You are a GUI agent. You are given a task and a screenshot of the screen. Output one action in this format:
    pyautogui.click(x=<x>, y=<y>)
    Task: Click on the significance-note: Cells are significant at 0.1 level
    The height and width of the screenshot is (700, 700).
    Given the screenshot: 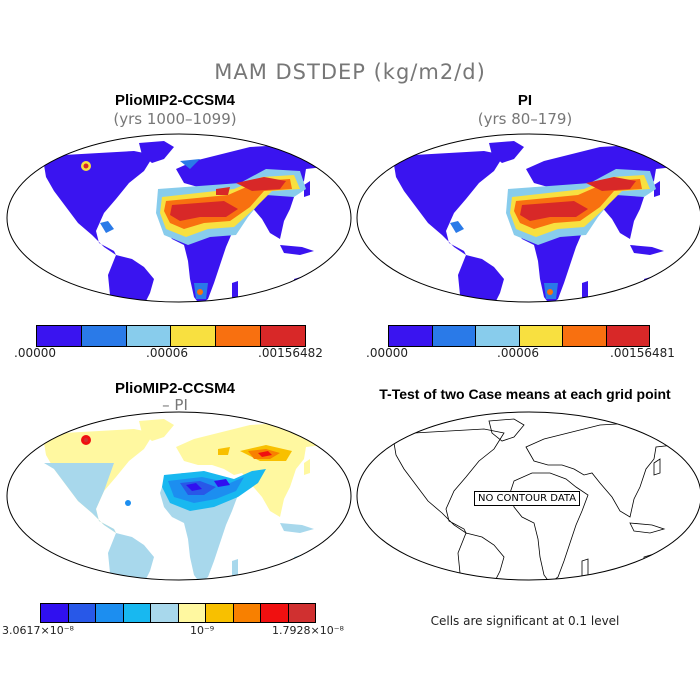 What is the action you would take?
    pyautogui.click(x=525, y=621)
    